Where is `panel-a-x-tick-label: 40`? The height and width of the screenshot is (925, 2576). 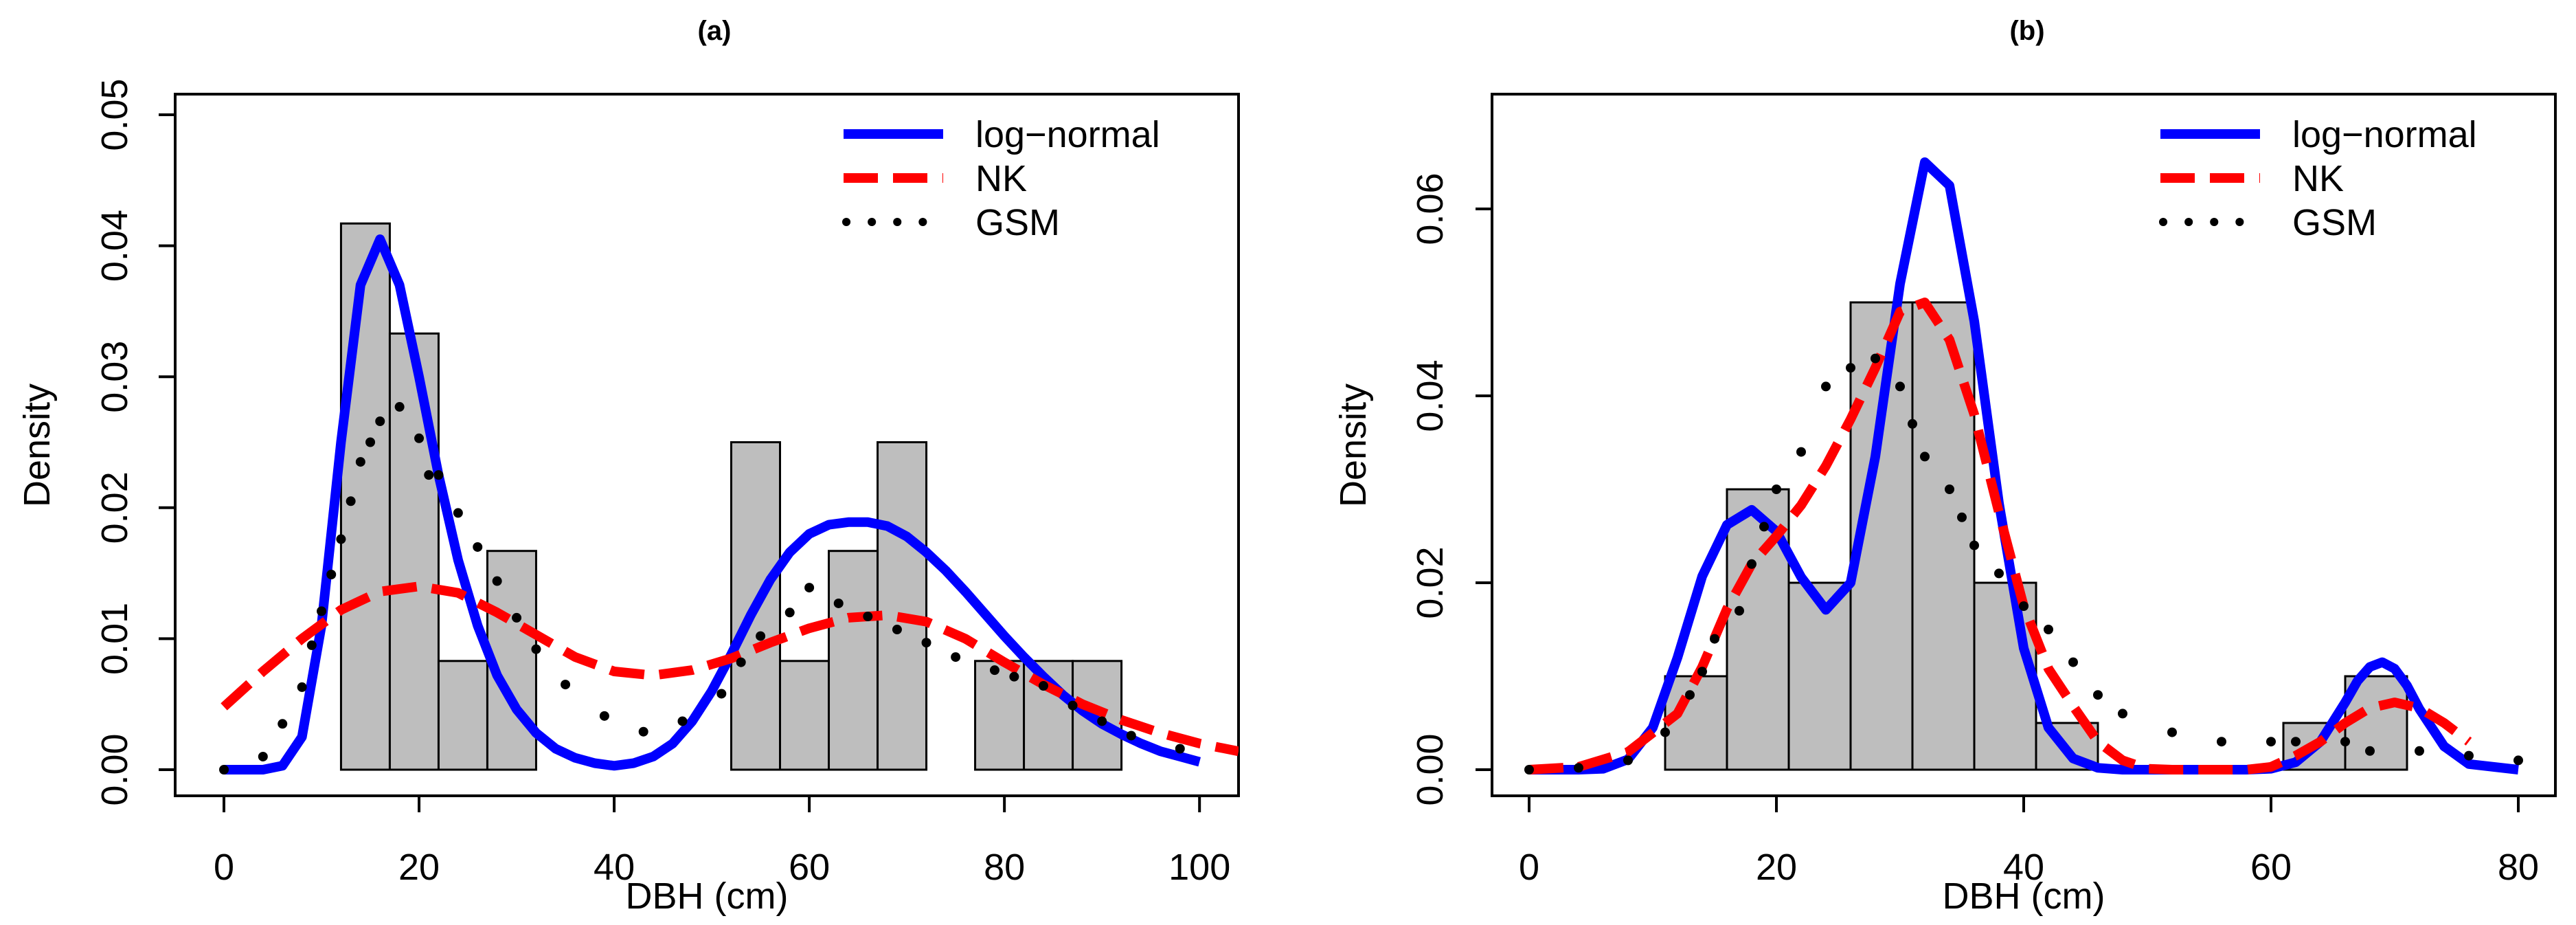
panel-a-x-tick-label: 40 is located at coordinates (614, 867).